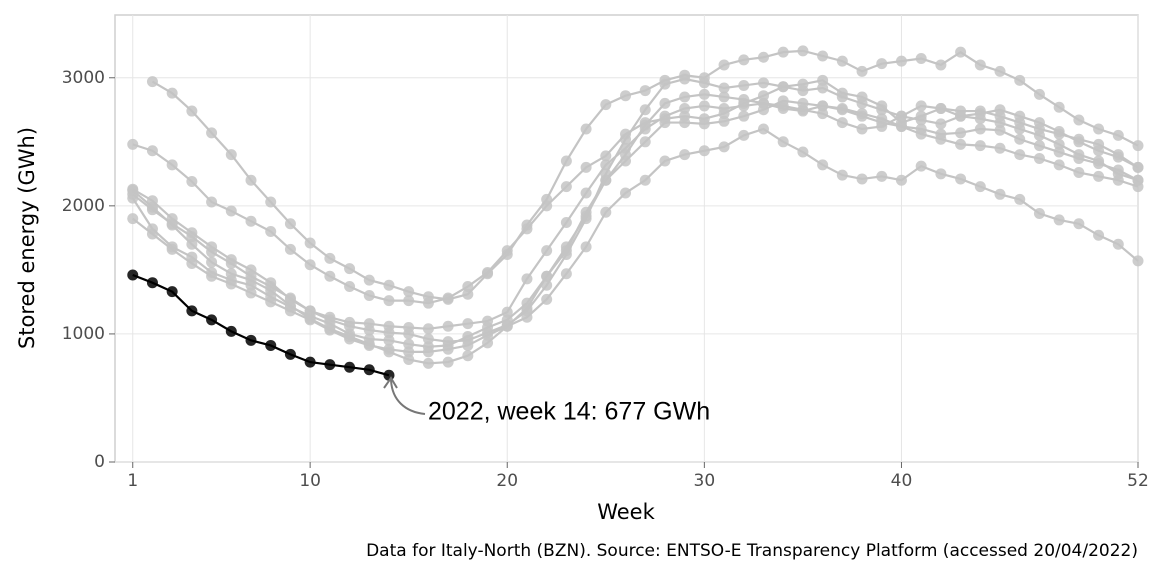 Image resolution: width=1152 pixels, height=561 pixels. What do you see at coordinates (261, 325) in the screenshot?
I see `series` at bounding box center [261, 325].